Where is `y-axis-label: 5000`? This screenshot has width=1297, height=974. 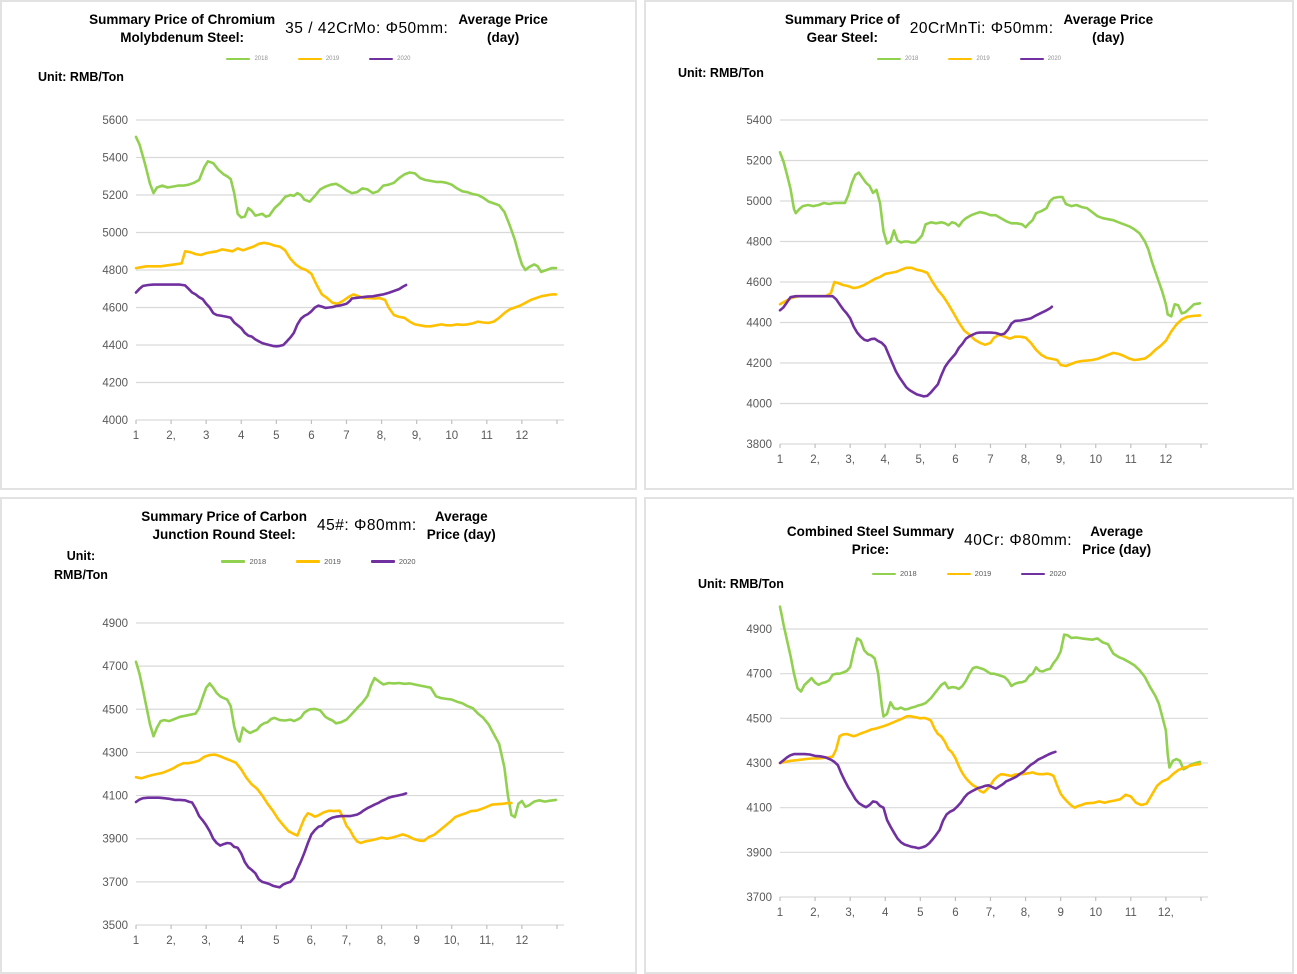 y-axis-label: 5000 is located at coordinates (759, 202).